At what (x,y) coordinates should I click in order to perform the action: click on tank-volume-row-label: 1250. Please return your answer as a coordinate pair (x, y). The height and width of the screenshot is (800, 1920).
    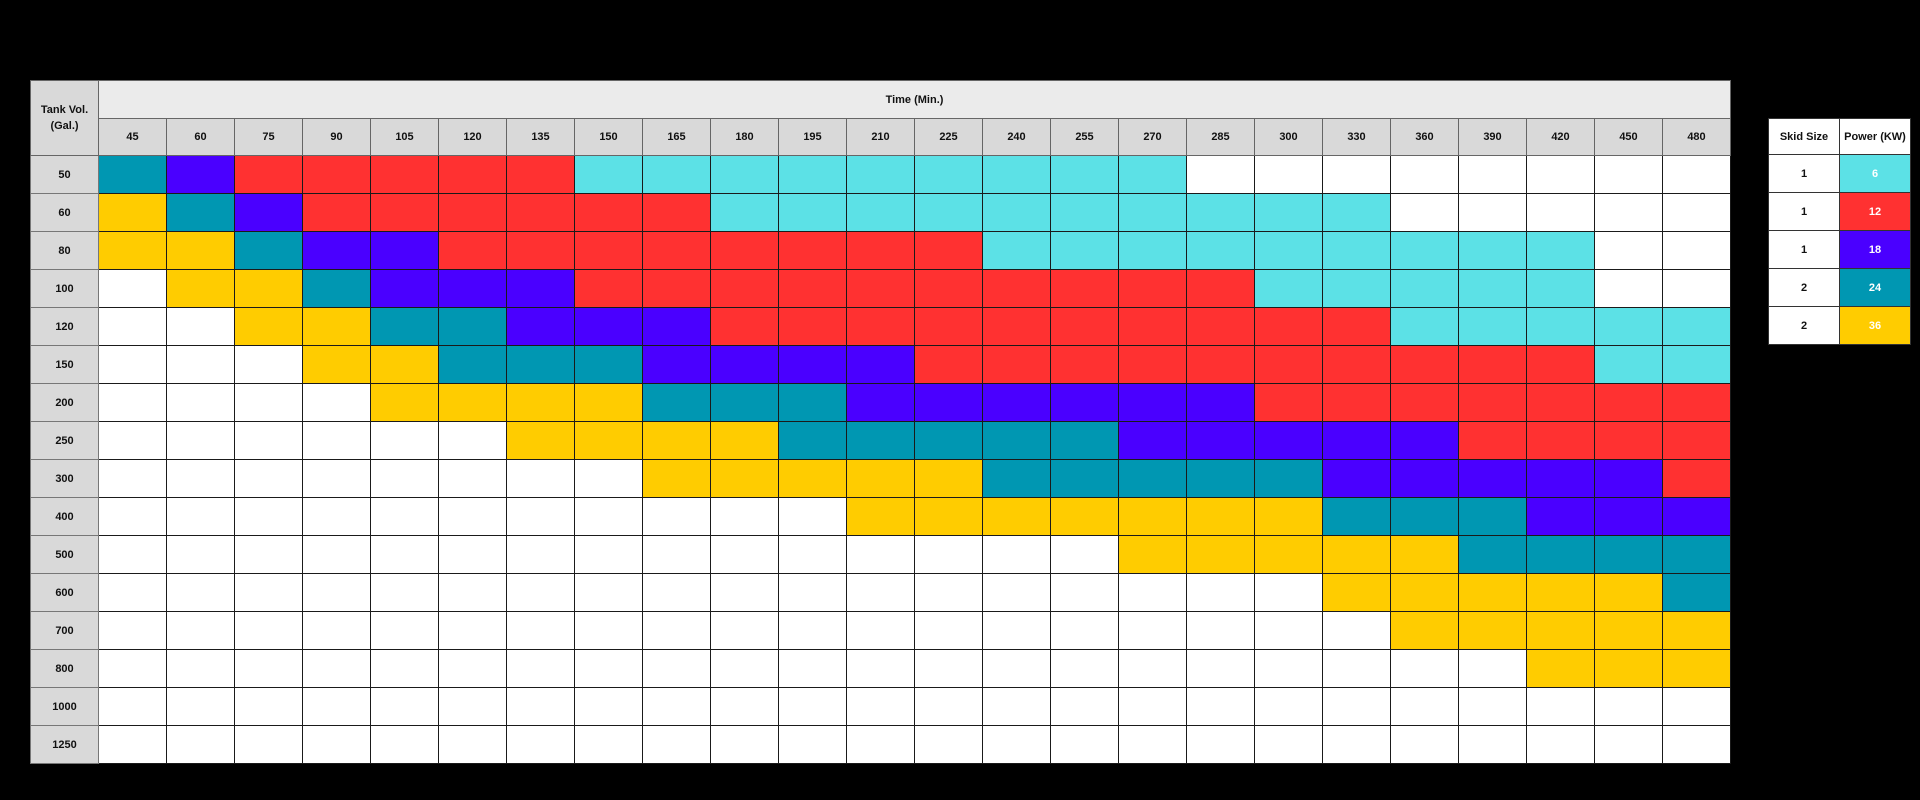
    Looking at the image, I should click on (64, 744).